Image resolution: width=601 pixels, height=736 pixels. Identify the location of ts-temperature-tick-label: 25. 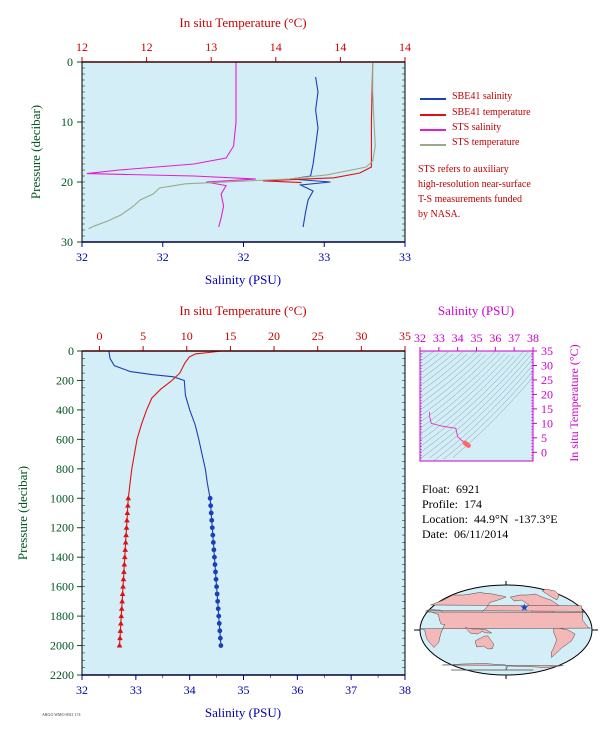
(547, 380).